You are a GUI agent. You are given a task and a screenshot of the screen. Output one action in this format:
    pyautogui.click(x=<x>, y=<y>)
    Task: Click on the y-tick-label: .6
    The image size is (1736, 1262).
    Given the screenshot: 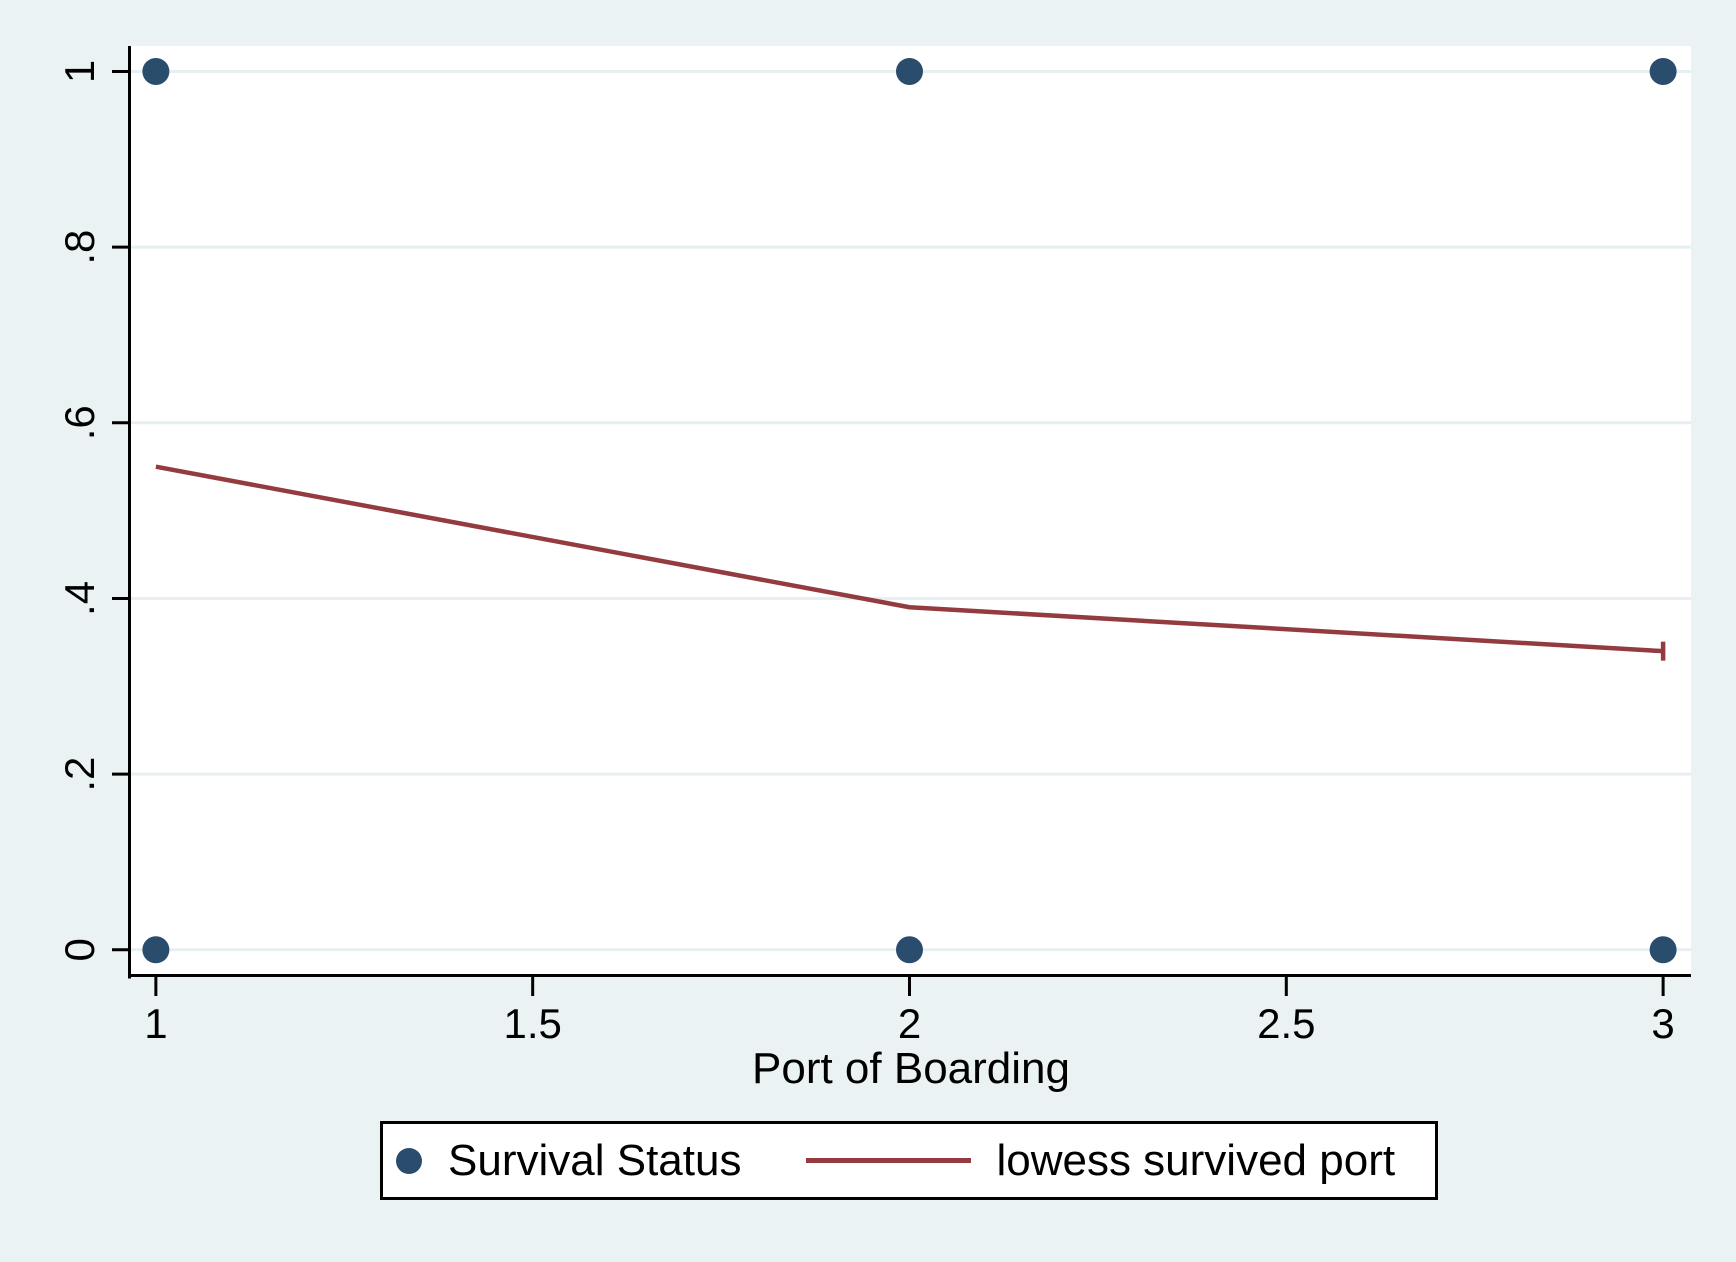 What is the action you would take?
    pyautogui.click(x=79, y=422)
    